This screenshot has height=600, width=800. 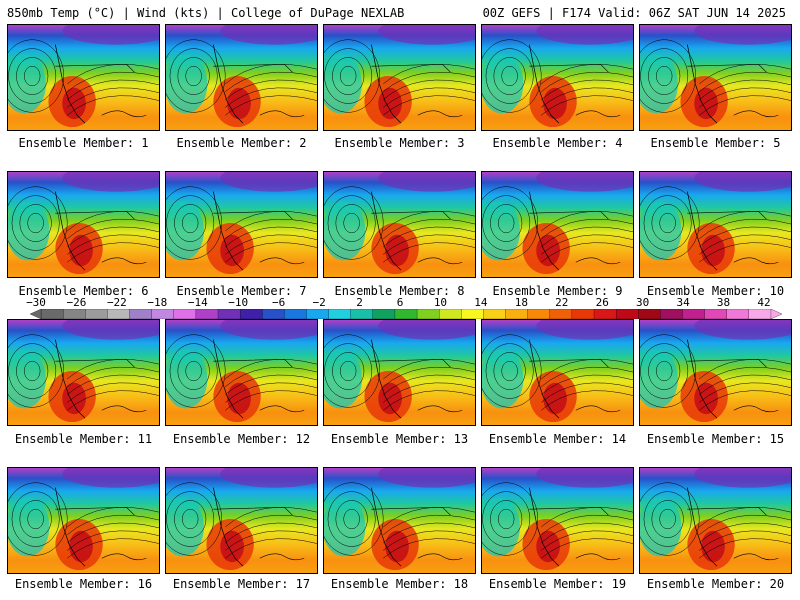 I want to click on colorbar-tick-label: 26, so click(x=602, y=302).